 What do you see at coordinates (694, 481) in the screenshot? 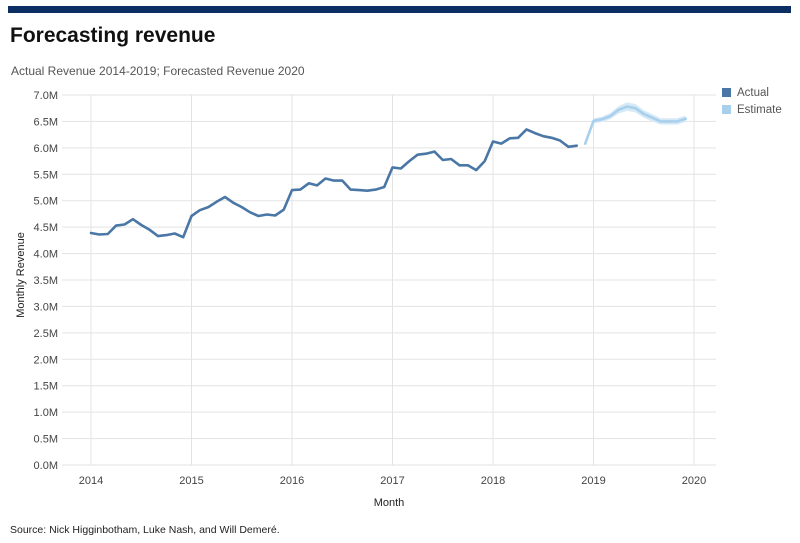
I see `x-tick-label: 2020` at bounding box center [694, 481].